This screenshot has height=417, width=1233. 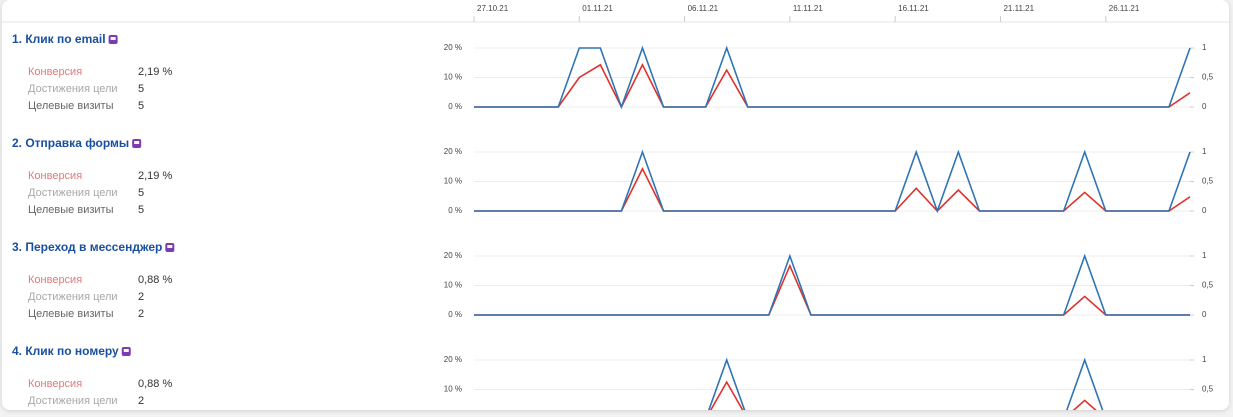 I want to click on goal-title: 4. Клик по номеру, so click(x=65, y=351).